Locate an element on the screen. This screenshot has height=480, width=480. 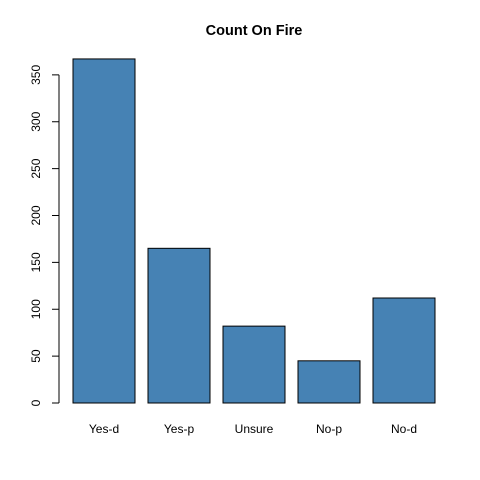
bar-no-d is located at coordinates (404, 350).